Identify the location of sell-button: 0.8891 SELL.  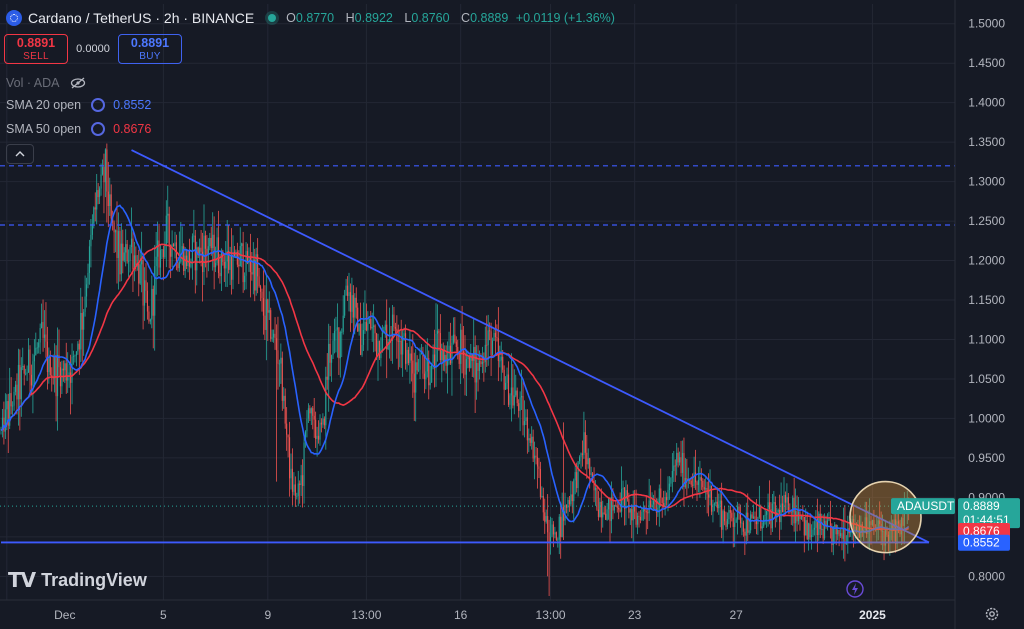
(36, 49).